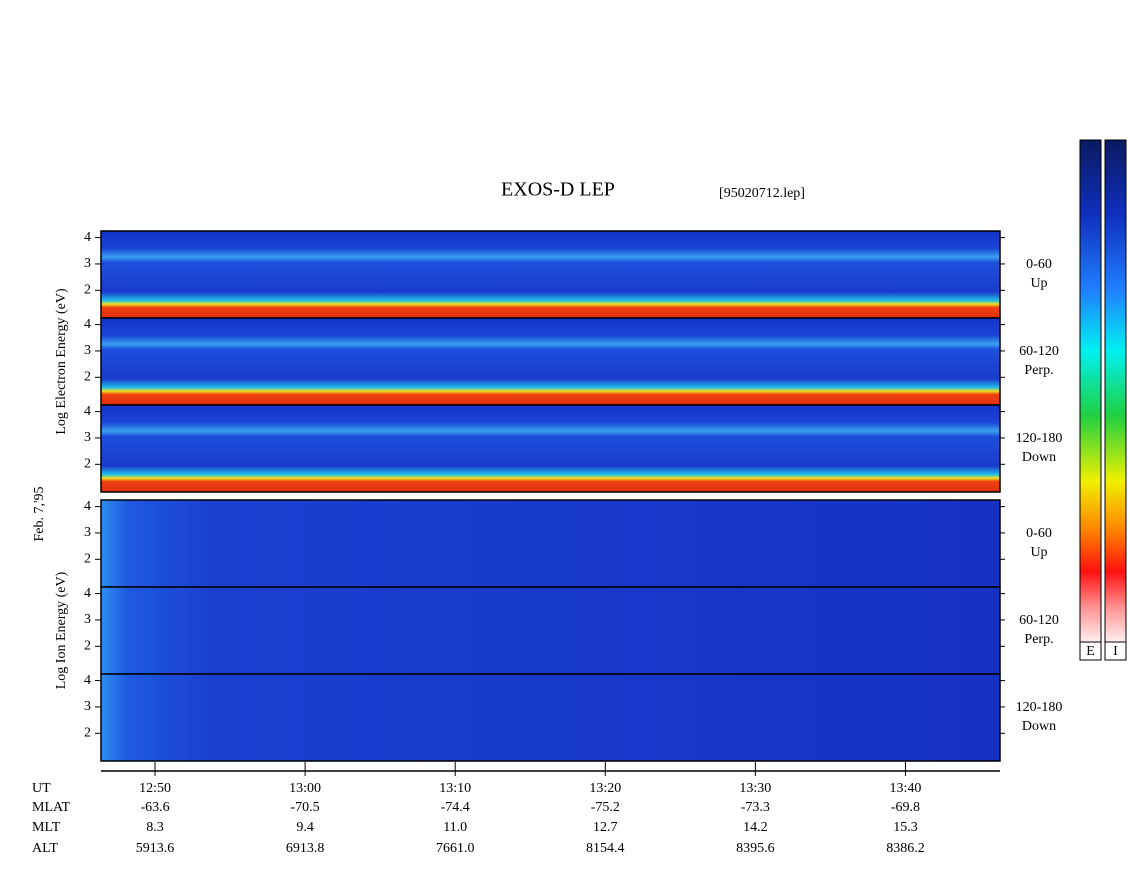  What do you see at coordinates (558, 190) in the screenshot?
I see `chart-title: EXOS-D LEP` at bounding box center [558, 190].